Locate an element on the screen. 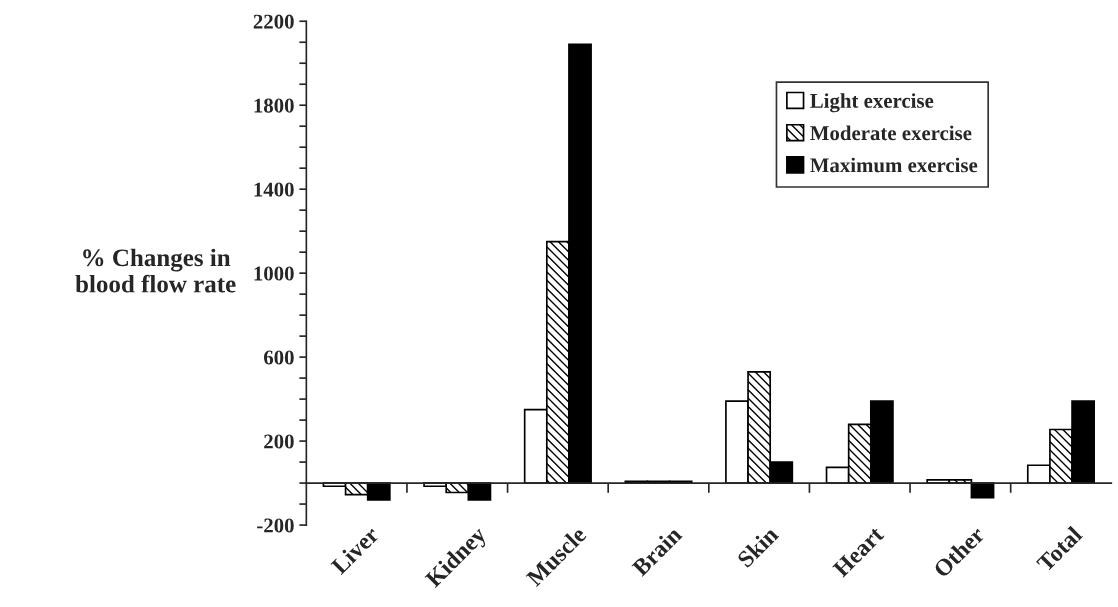 The height and width of the screenshot is (607, 1118). y-tick-label: 1000 is located at coordinates (274, 273).